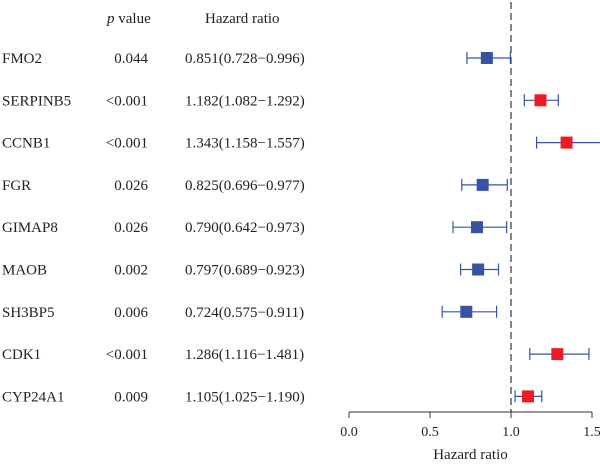  What do you see at coordinates (470, 425) in the screenshot?
I see `x-axis: 0.0 0.5 1.0 1.5` at bounding box center [470, 425].